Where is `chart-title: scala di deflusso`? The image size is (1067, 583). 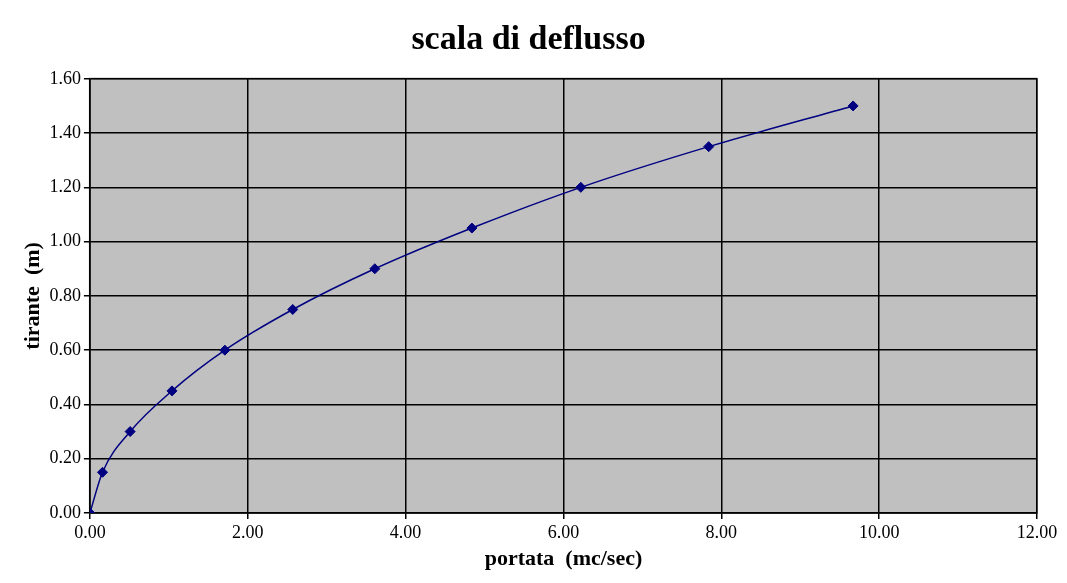 chart-title: scala di deflusso is located at coordinates (528, 38).